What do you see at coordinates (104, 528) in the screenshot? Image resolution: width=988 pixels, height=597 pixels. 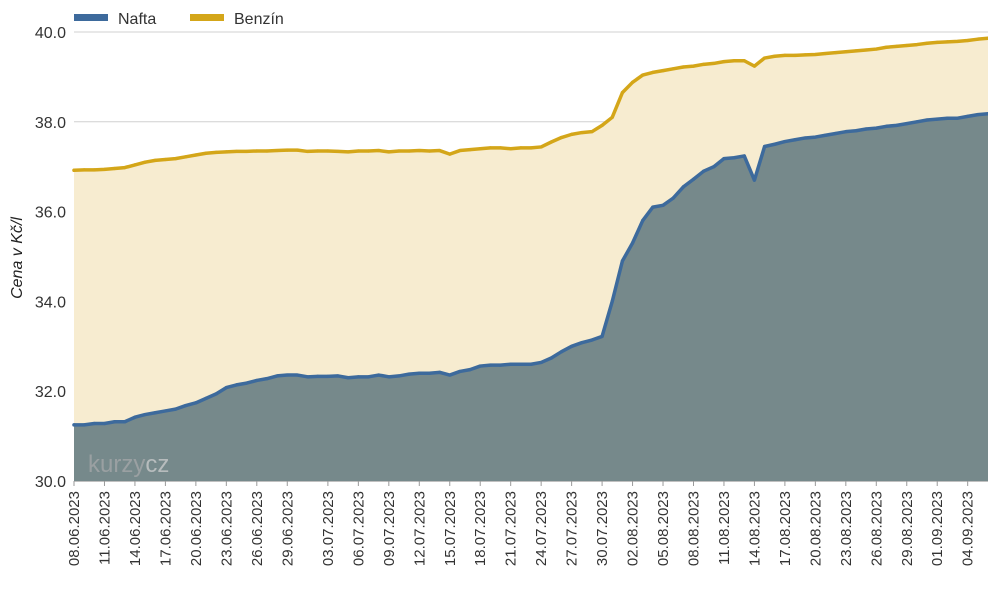 I see `x-tick-label: 11.06.2023` at bounding box center [104, 528].